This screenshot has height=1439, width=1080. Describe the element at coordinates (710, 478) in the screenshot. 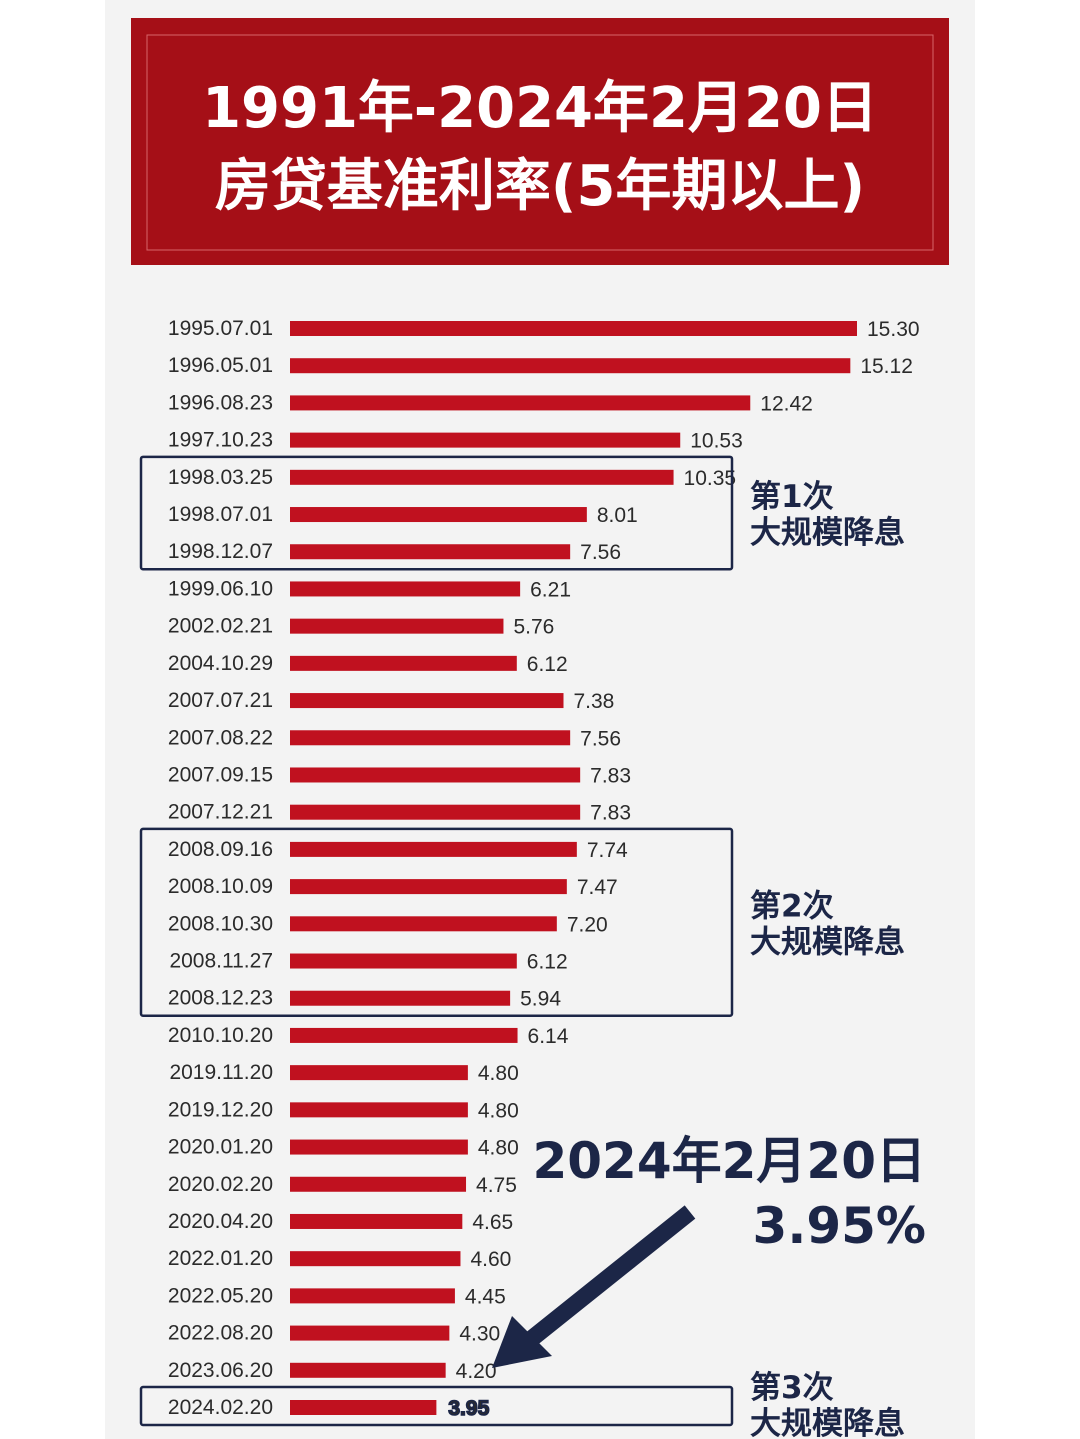

I see `value-label: 10.35` at that location.